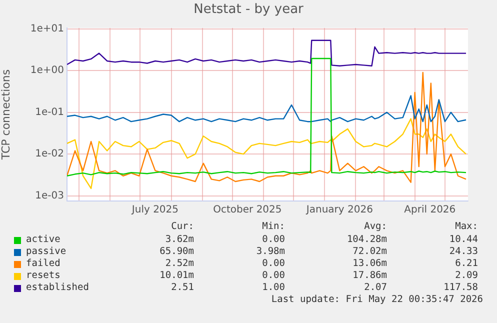 The width and height of the screenshot is (497, 323). Describe the element at coordinates (43, 263) in the screenshot. I see `legend-label: failed` at that location.